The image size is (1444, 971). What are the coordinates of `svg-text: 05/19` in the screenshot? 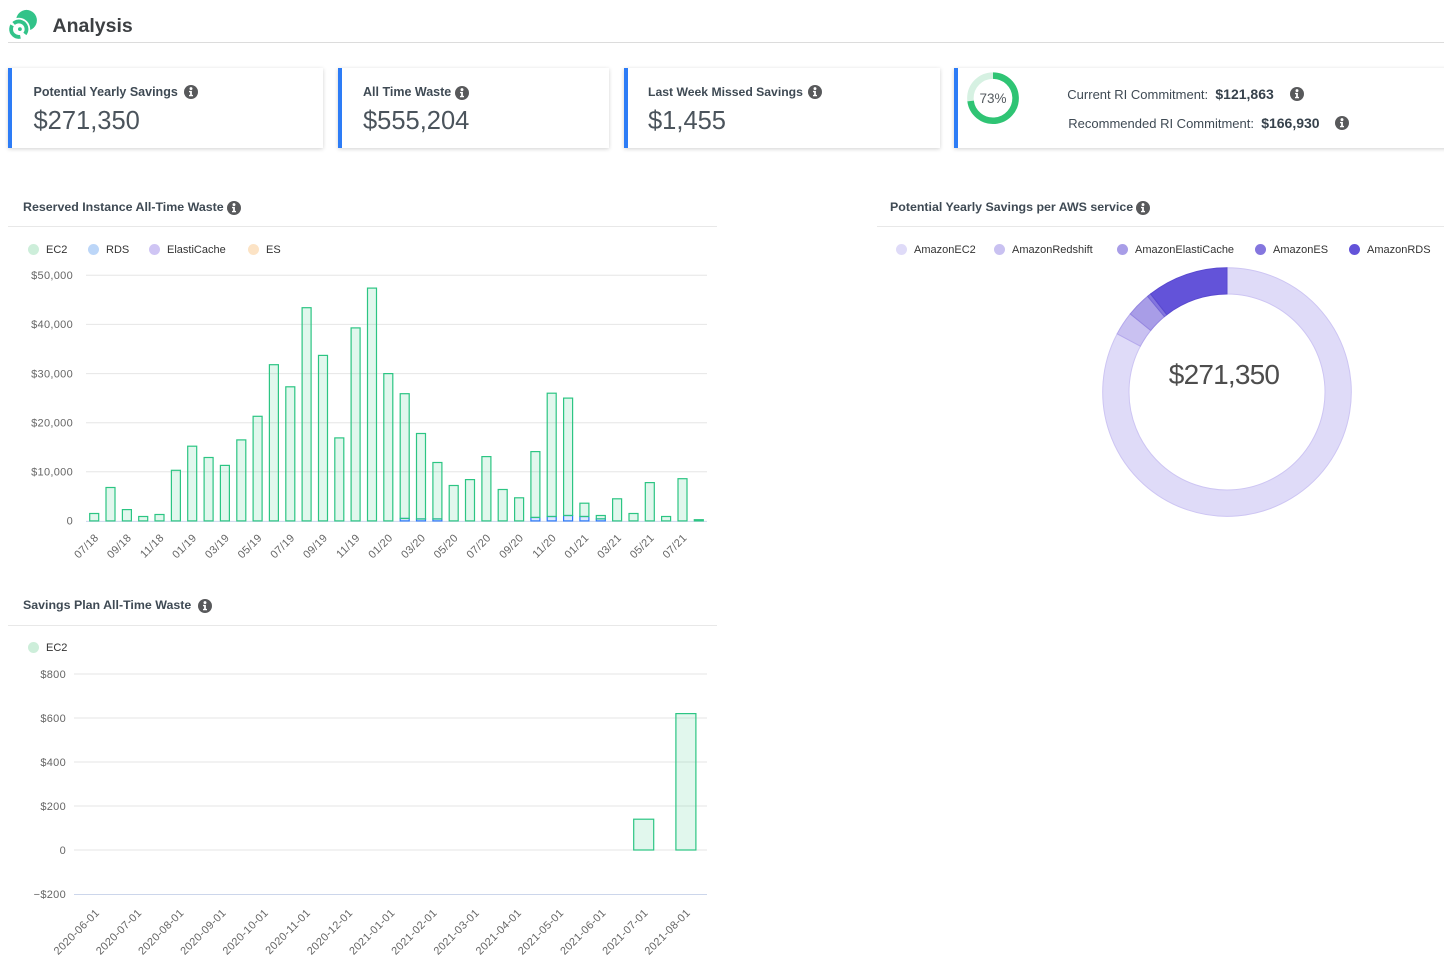 It's located at (250, 546).